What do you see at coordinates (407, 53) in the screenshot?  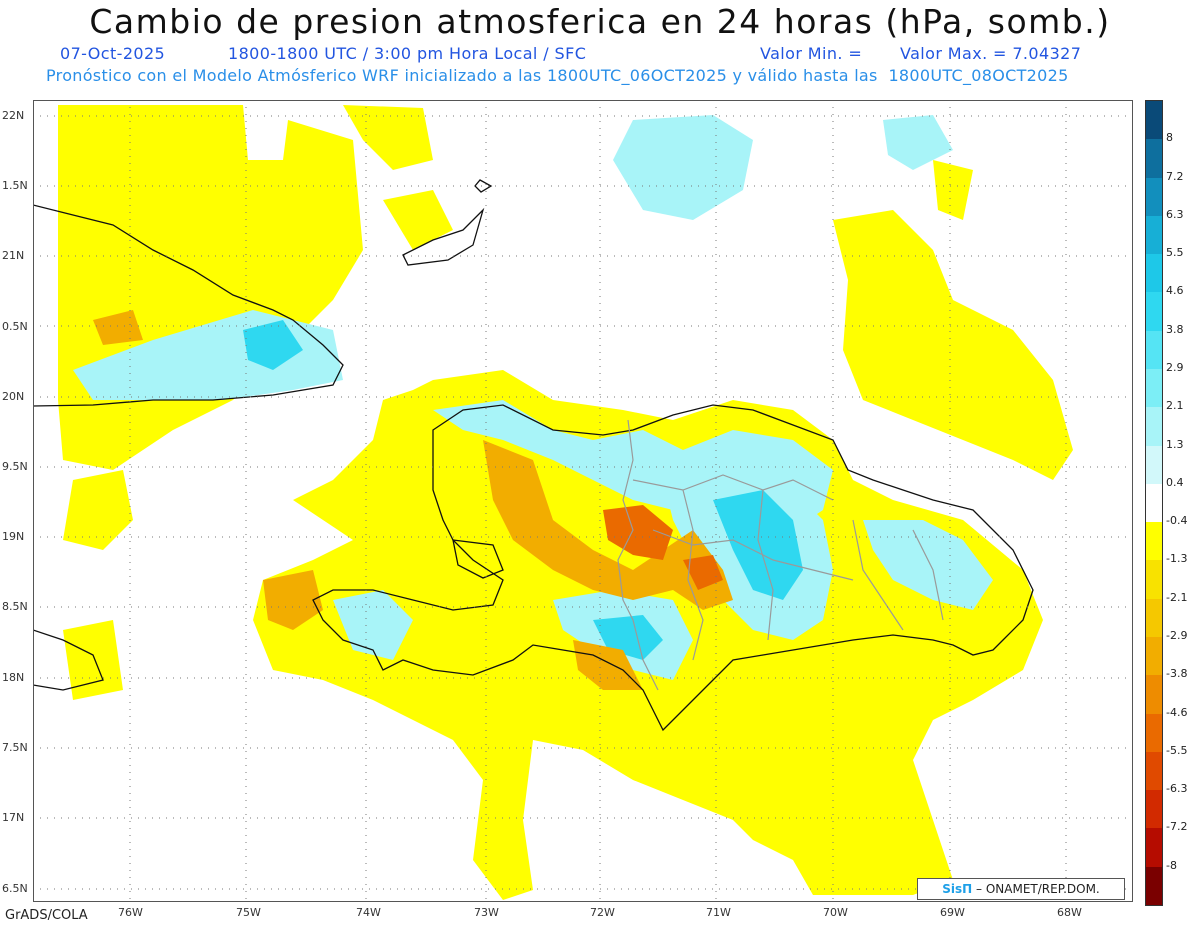 I see `time-label: 1800-1800 UTC / 3:00 pm Hora Local / SFC` at bounding box center [407, 53].